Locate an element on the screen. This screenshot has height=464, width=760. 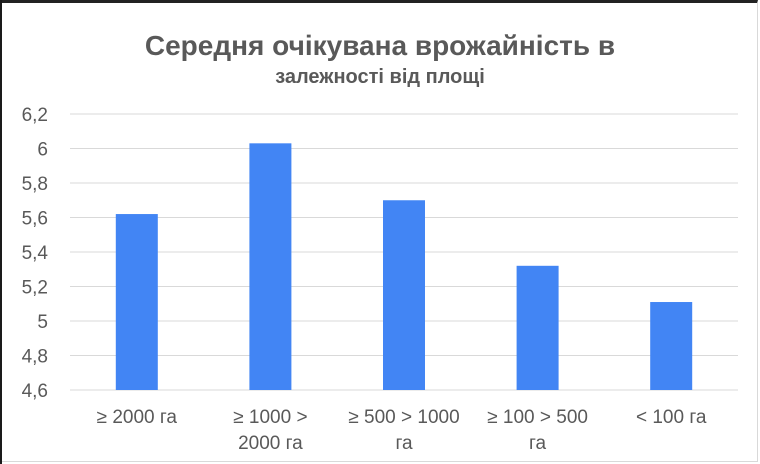
y-tick-label: 5,4 is located at coordinates (35, 253).